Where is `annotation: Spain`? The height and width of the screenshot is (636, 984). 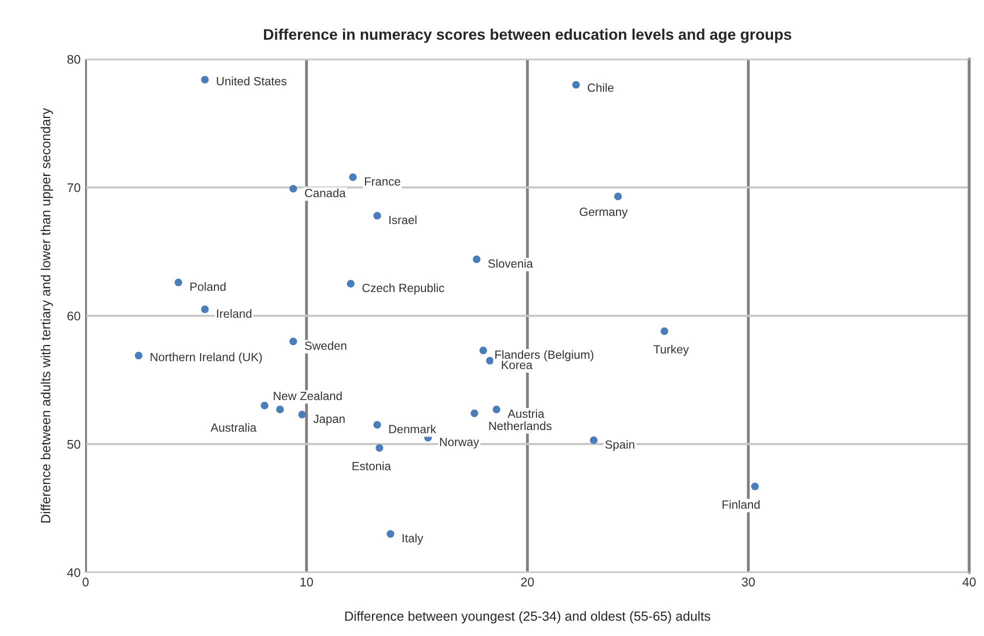
annotation: Spain is located at coordinates (619, 446).